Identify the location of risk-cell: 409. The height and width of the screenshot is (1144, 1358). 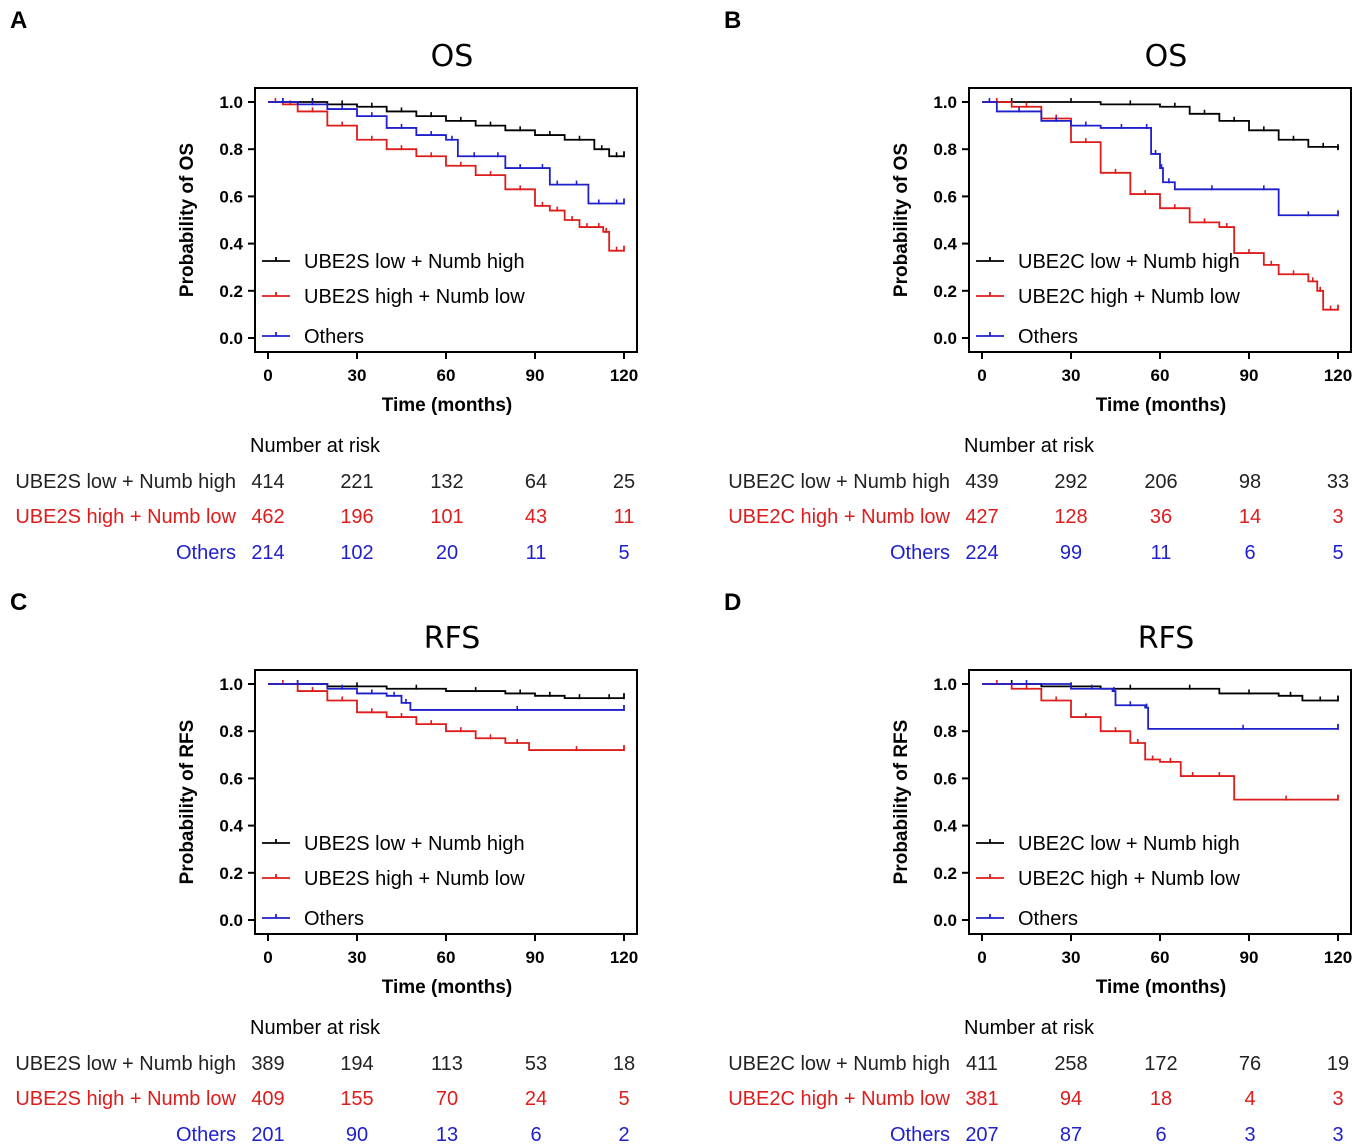
(267, 1099).